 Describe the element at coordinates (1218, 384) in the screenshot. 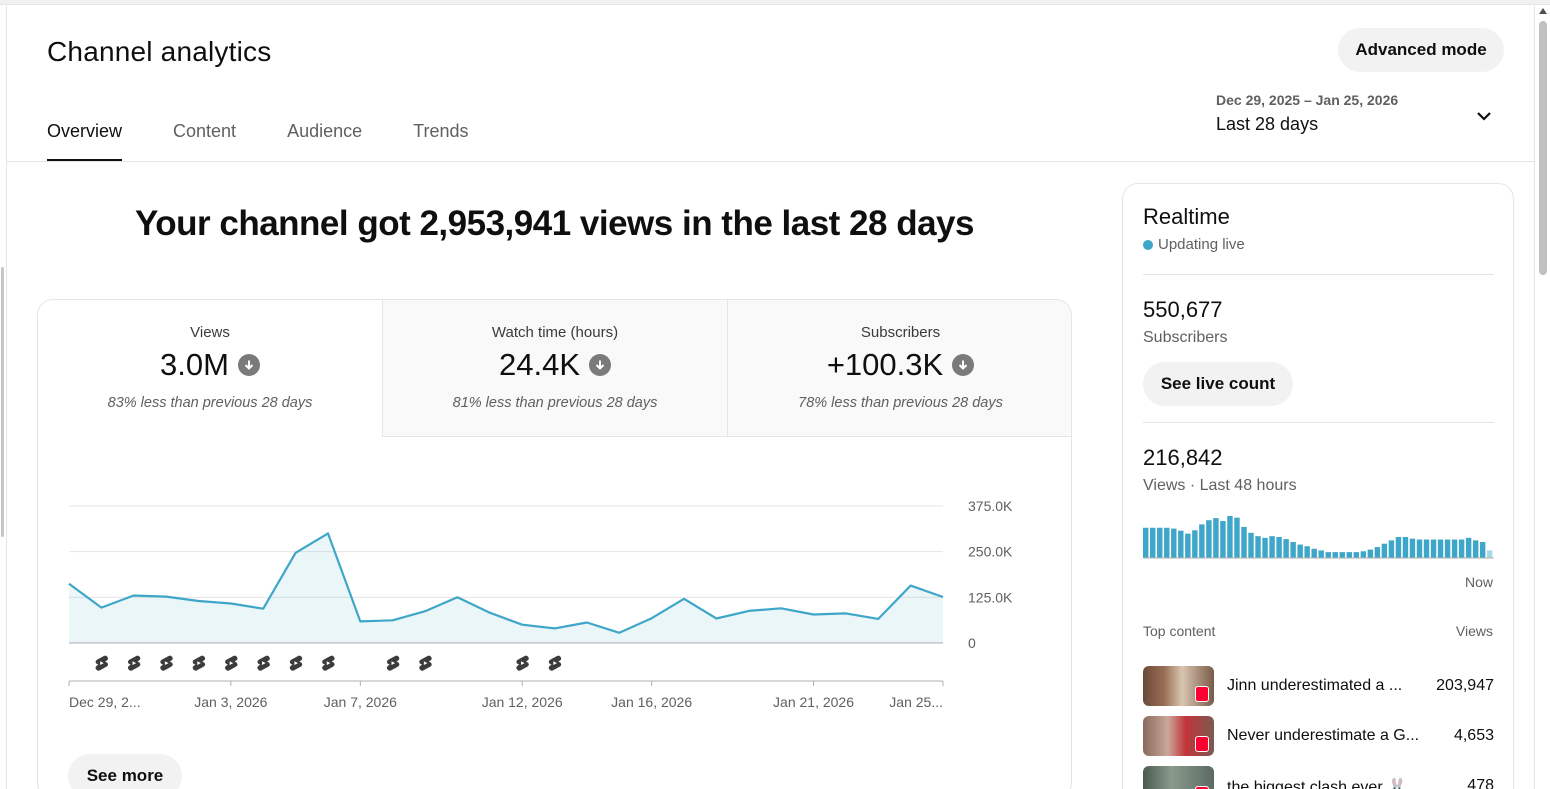

I see `see-live-count-button: See live count` at that location.